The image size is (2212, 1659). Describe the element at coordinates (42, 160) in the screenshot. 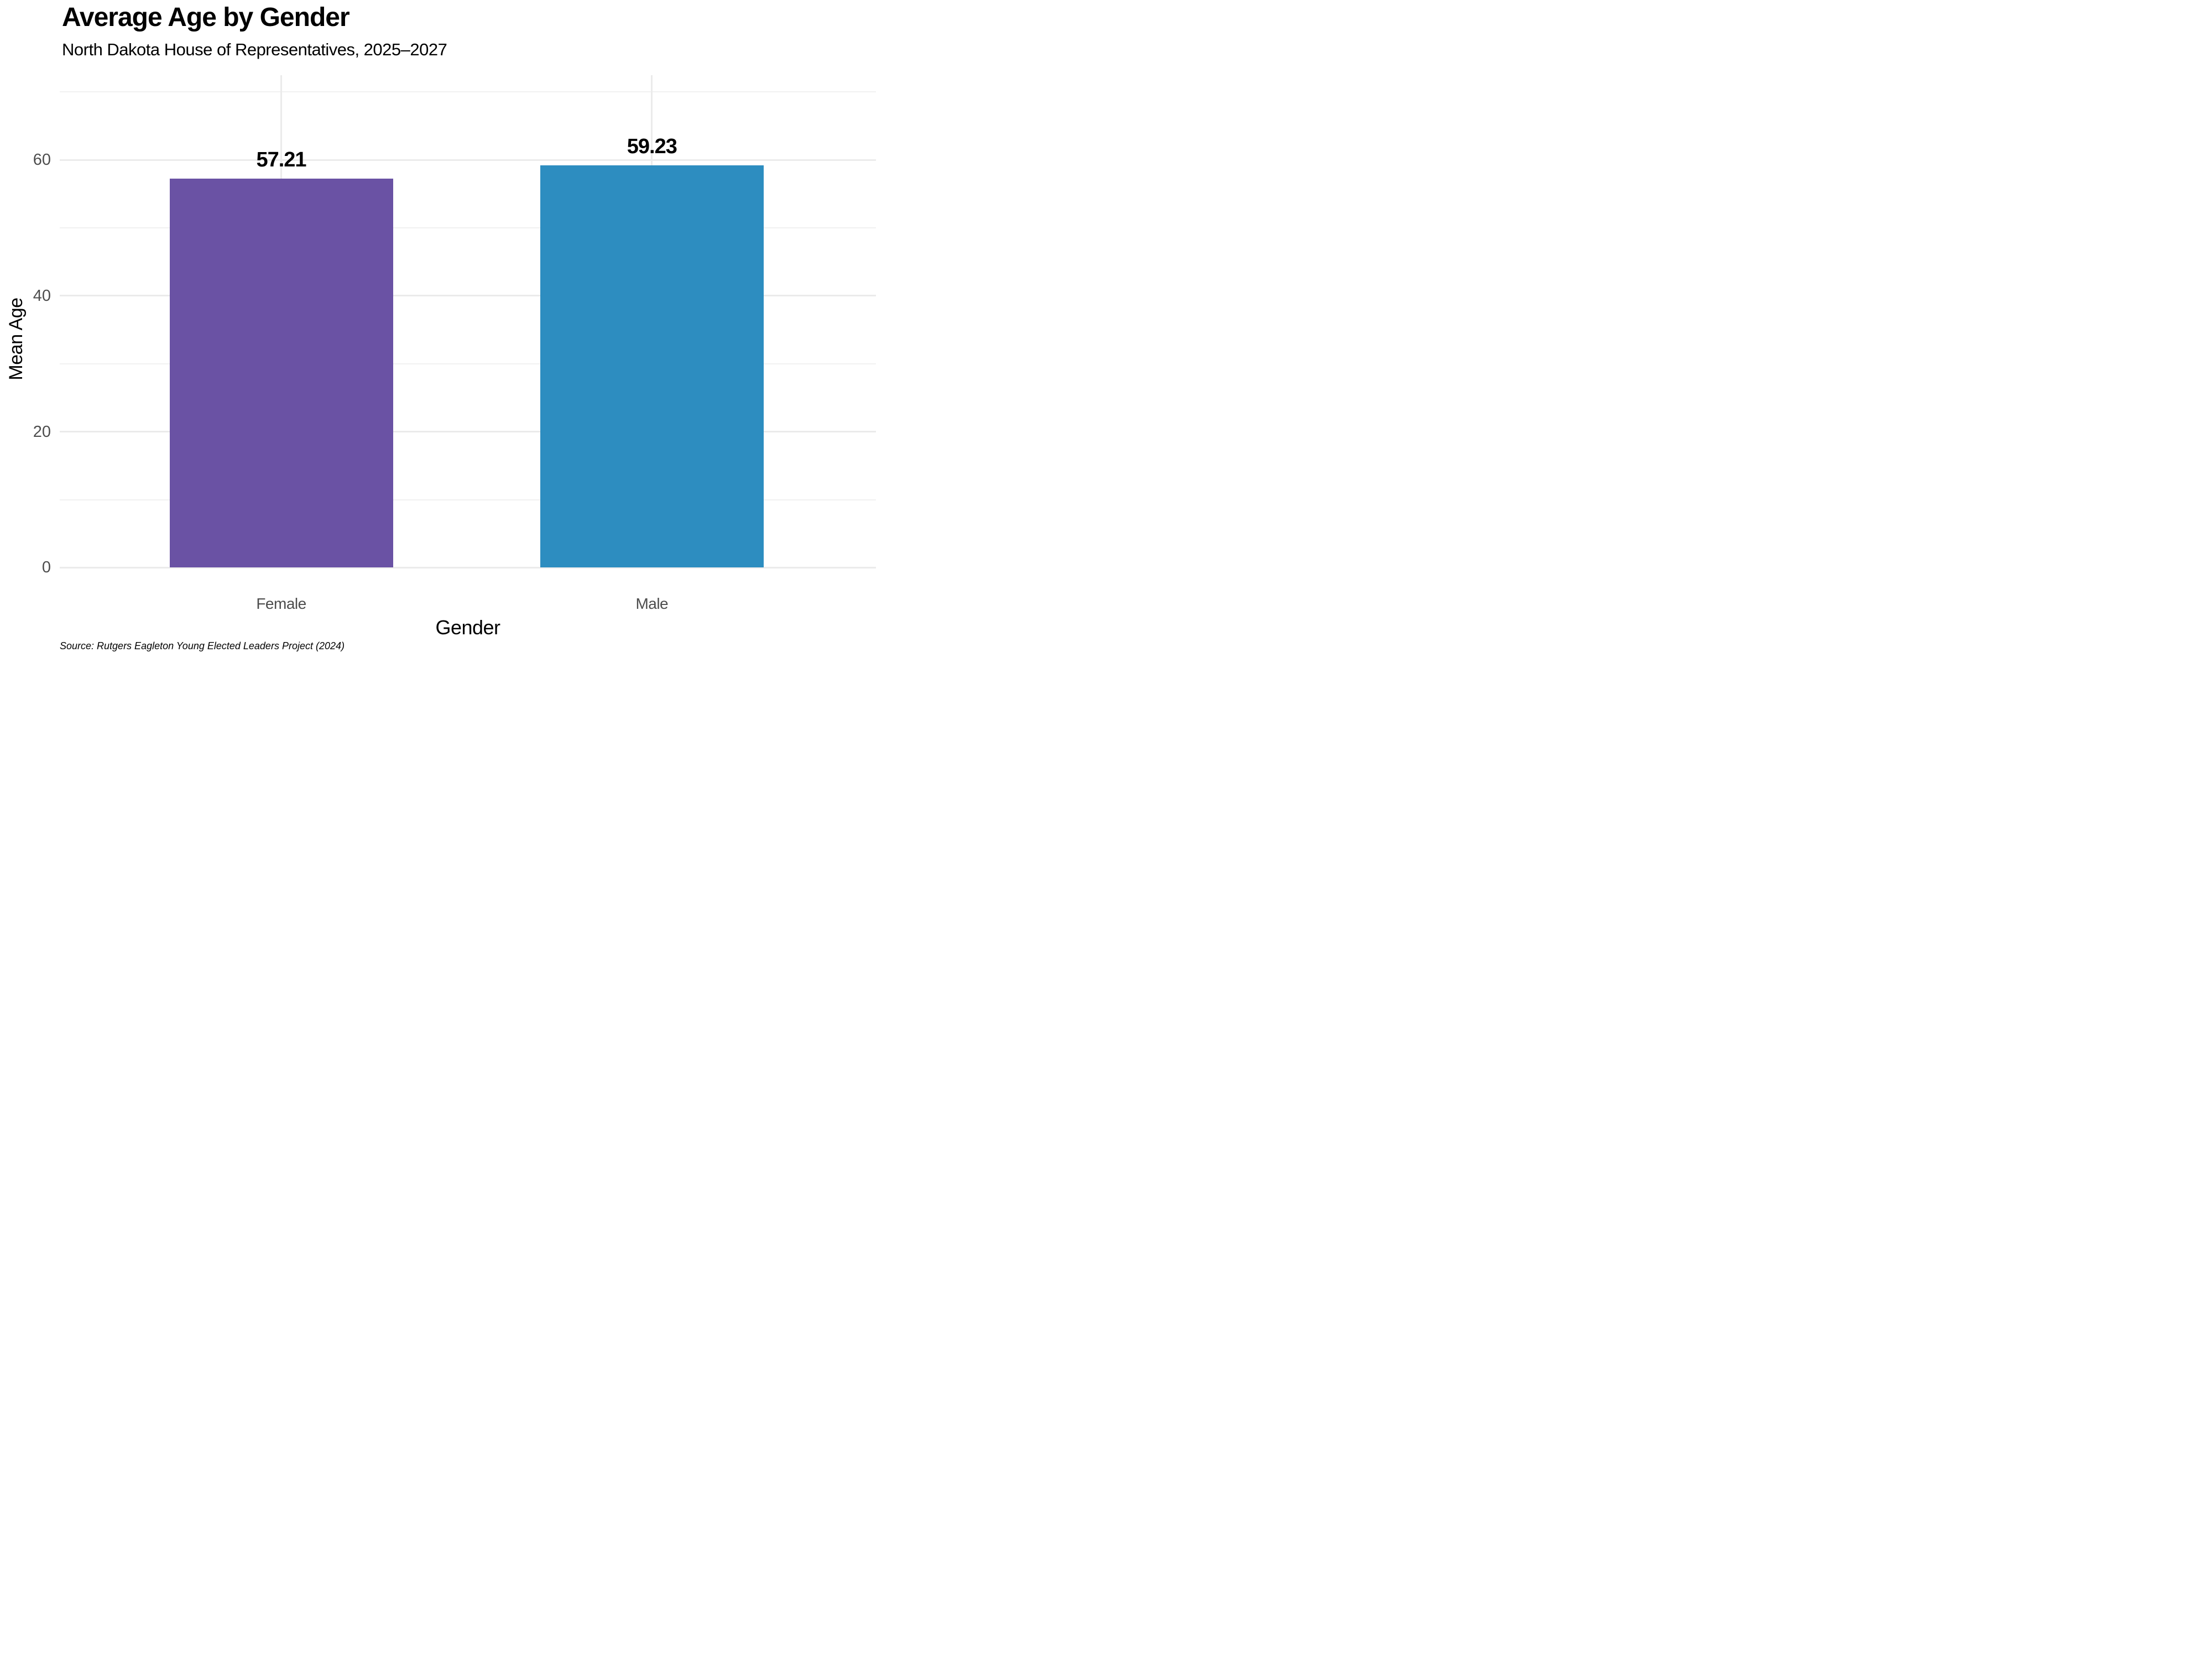

I see `y-tick-60: 60` at that location.